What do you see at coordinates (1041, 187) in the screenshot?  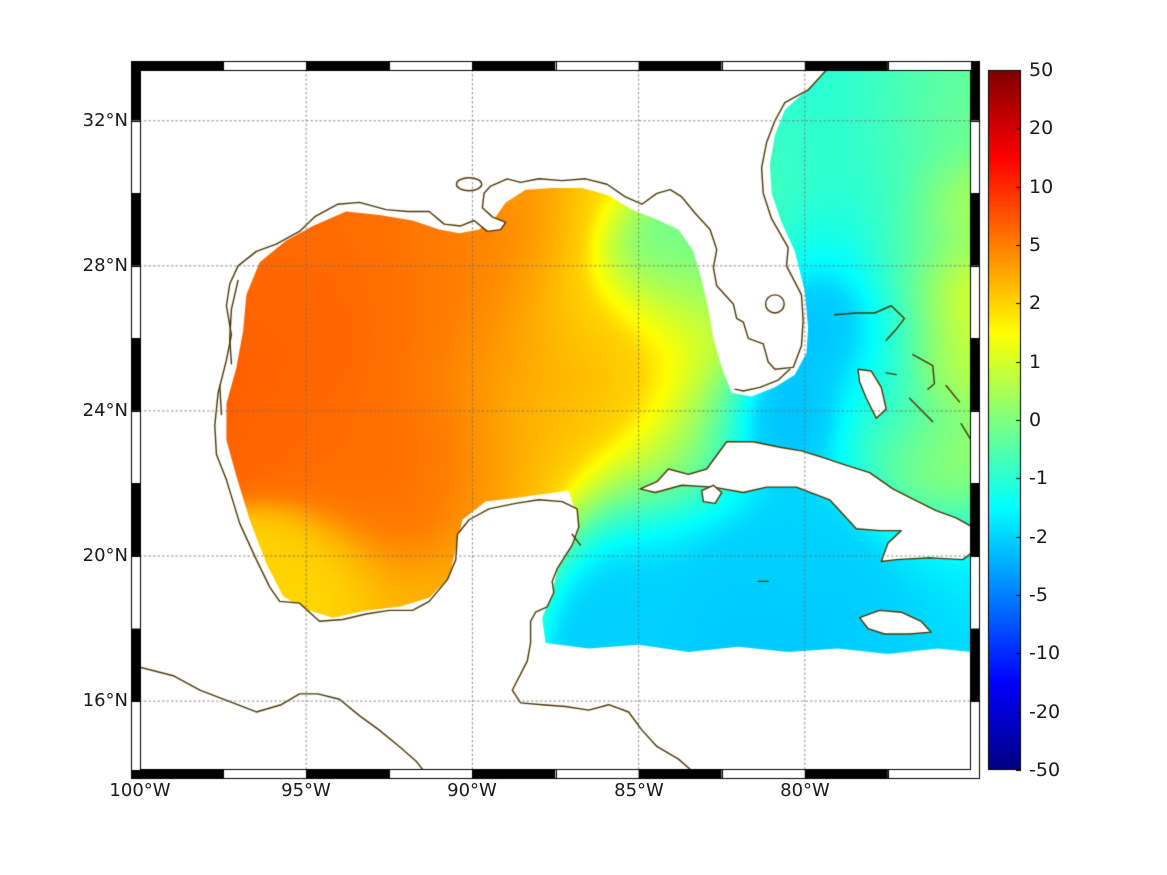 I see `colorbar-tick-label: 10` at bounding box center [1041, 187].